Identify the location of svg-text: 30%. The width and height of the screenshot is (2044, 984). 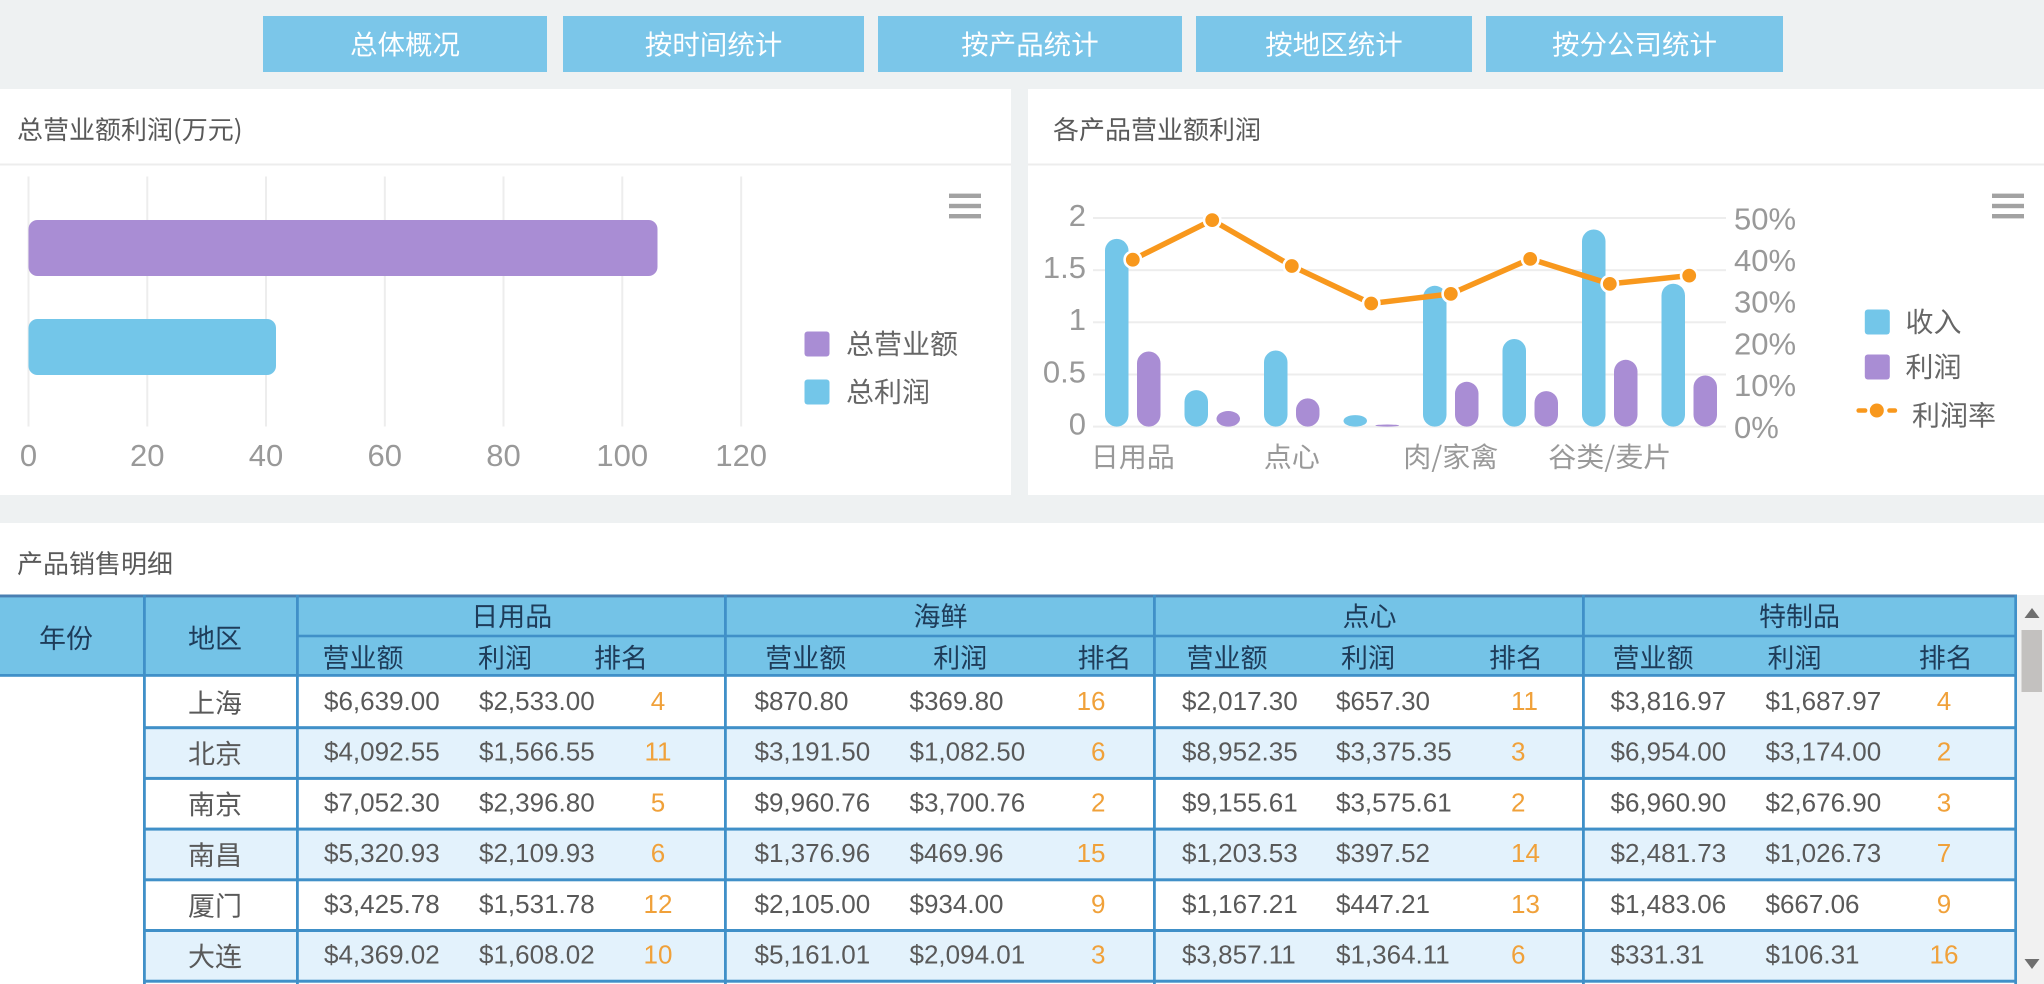
(1765, 302).